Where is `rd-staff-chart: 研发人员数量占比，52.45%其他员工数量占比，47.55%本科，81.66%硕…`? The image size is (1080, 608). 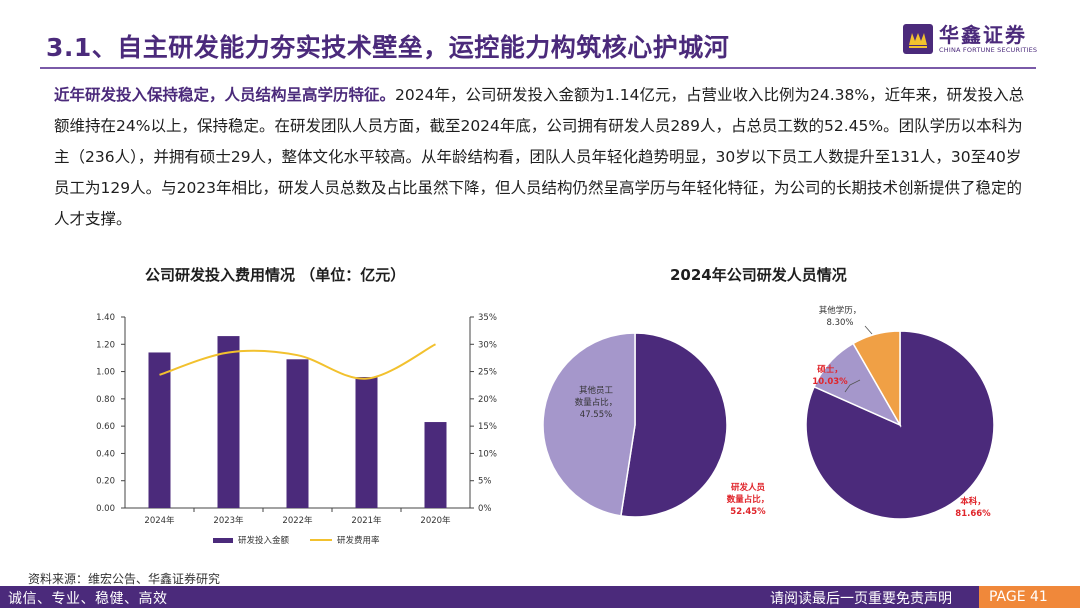 rd-staff-chart: 研发人员数量占比，52.45%其他员工数量占比，47.55%本科，81.66%硕… is located at coordinates (768, 412).